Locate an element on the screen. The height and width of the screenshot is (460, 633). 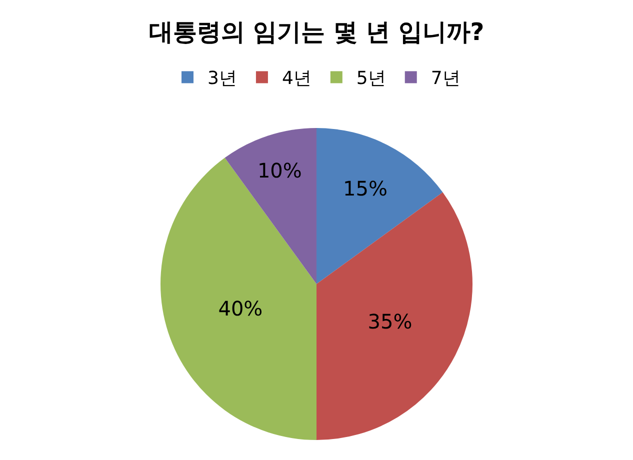
data-label: 10% is located at coordinates (279, 170).